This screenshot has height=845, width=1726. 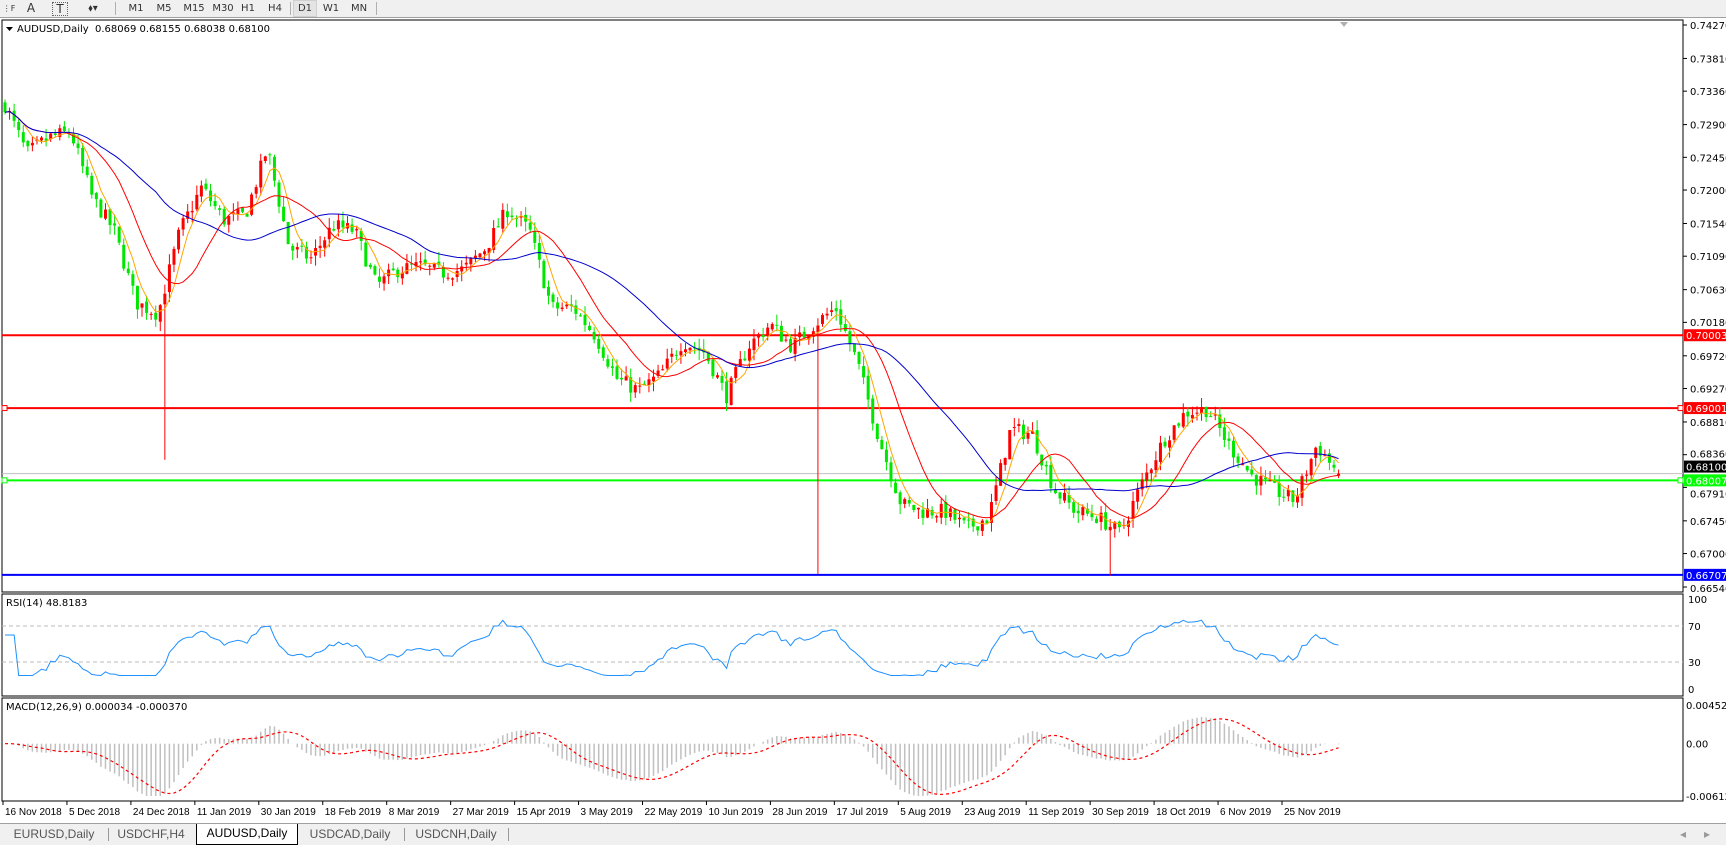 I want to click on timeframe-h4-button: H4, so click(x=275, y=8).